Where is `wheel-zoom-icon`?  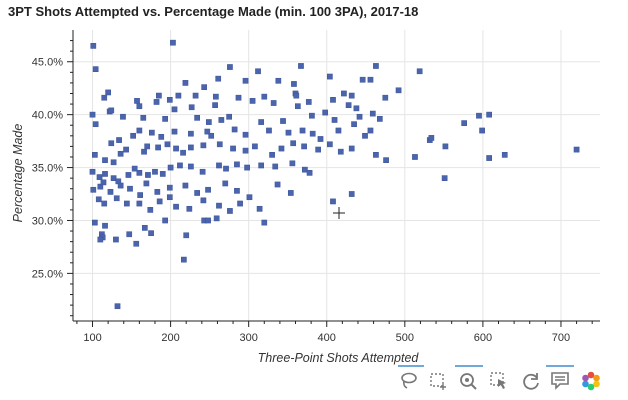 wheel-zoom-icon is located at coordinates (468, 381).